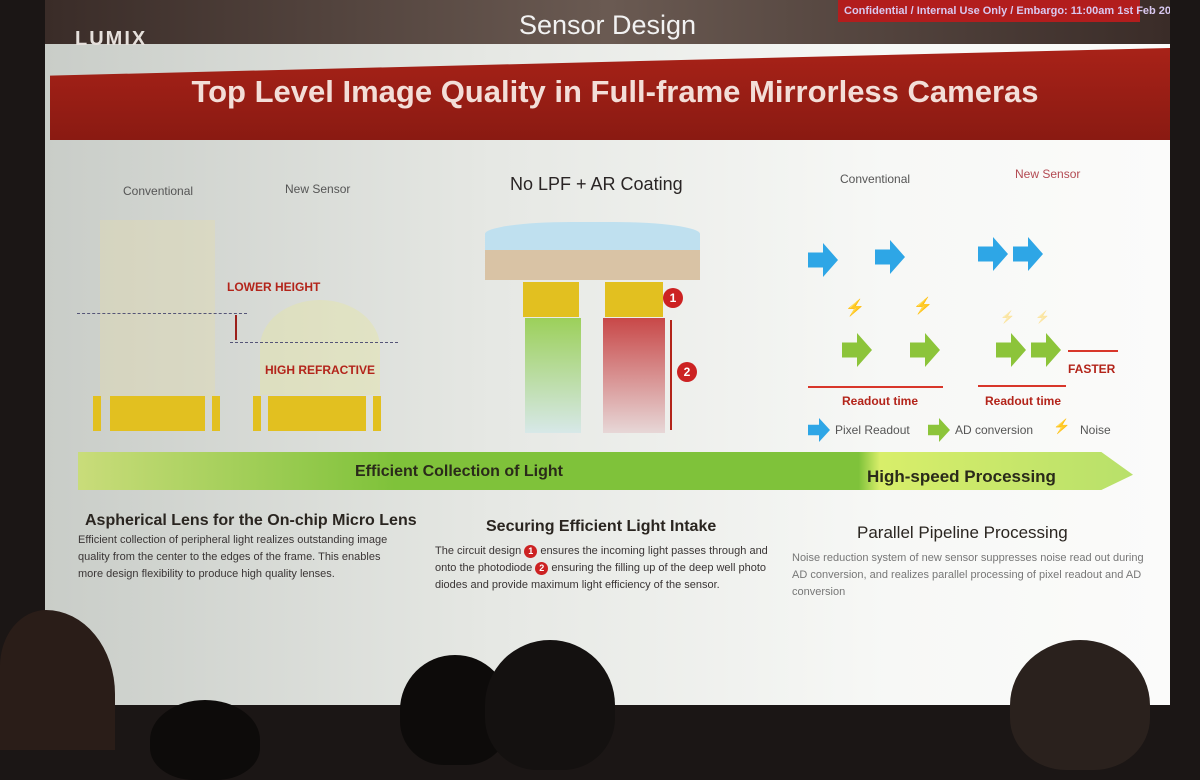 This screenshot has width=1200, height=780. What do you see at coordinates (1062, 426) in the screenshot?
I see `legend-noise-icon: ⚡` at bounding box center [1062, 426].